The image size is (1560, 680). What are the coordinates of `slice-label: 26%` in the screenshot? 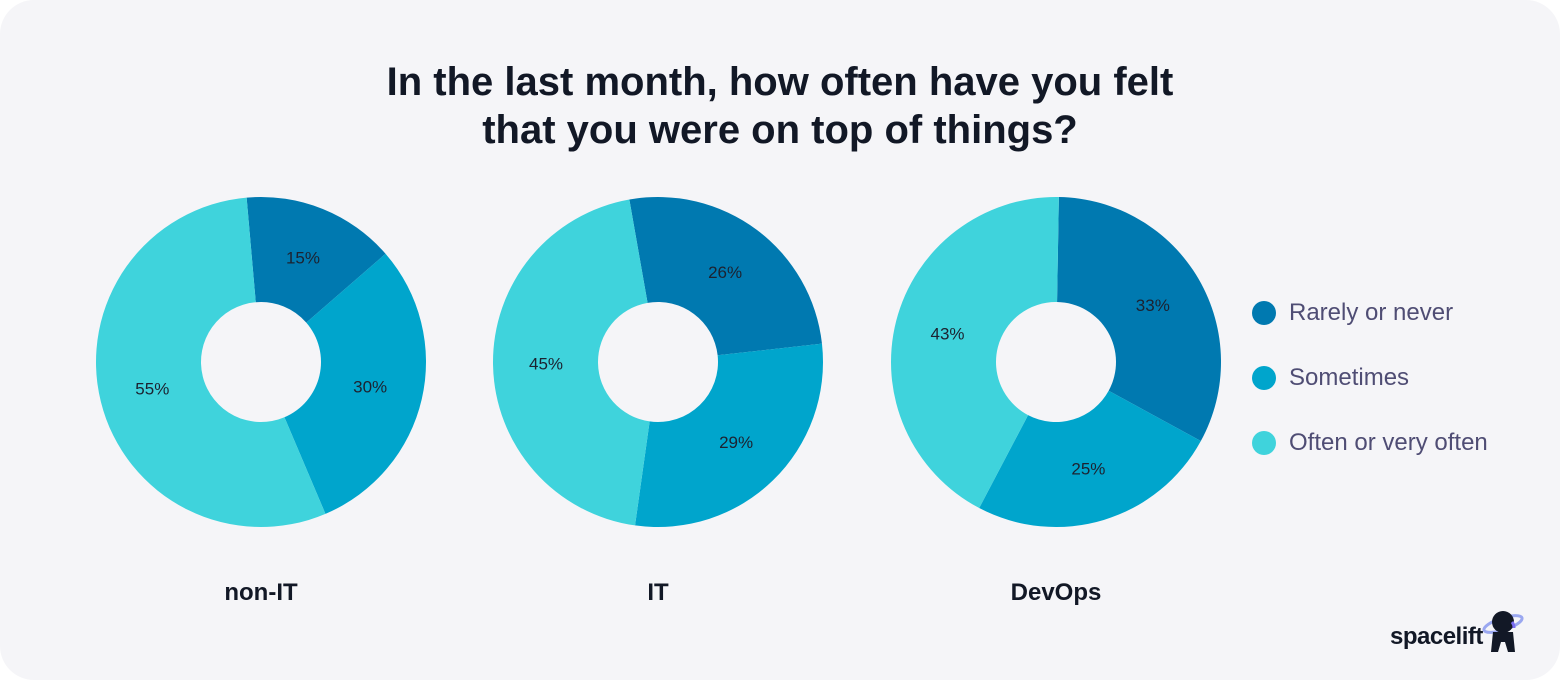 It's located at (725, 272).